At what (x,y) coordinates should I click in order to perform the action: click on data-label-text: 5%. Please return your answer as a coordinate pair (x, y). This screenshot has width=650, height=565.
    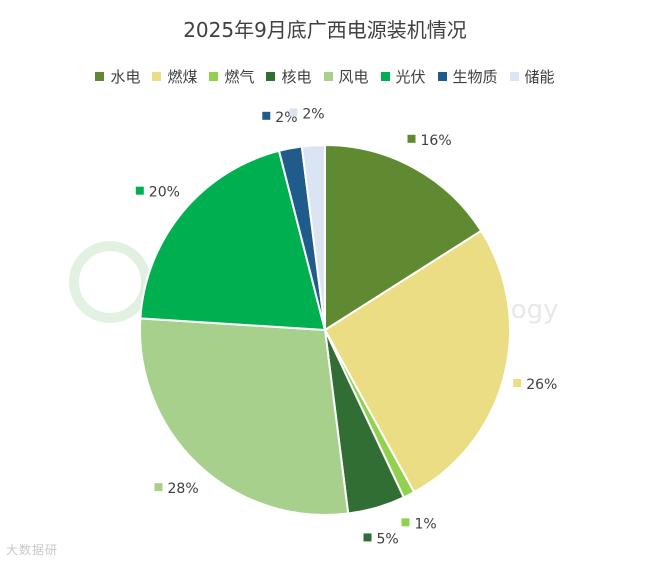
    Looking at the image, I should click on (388, 539).